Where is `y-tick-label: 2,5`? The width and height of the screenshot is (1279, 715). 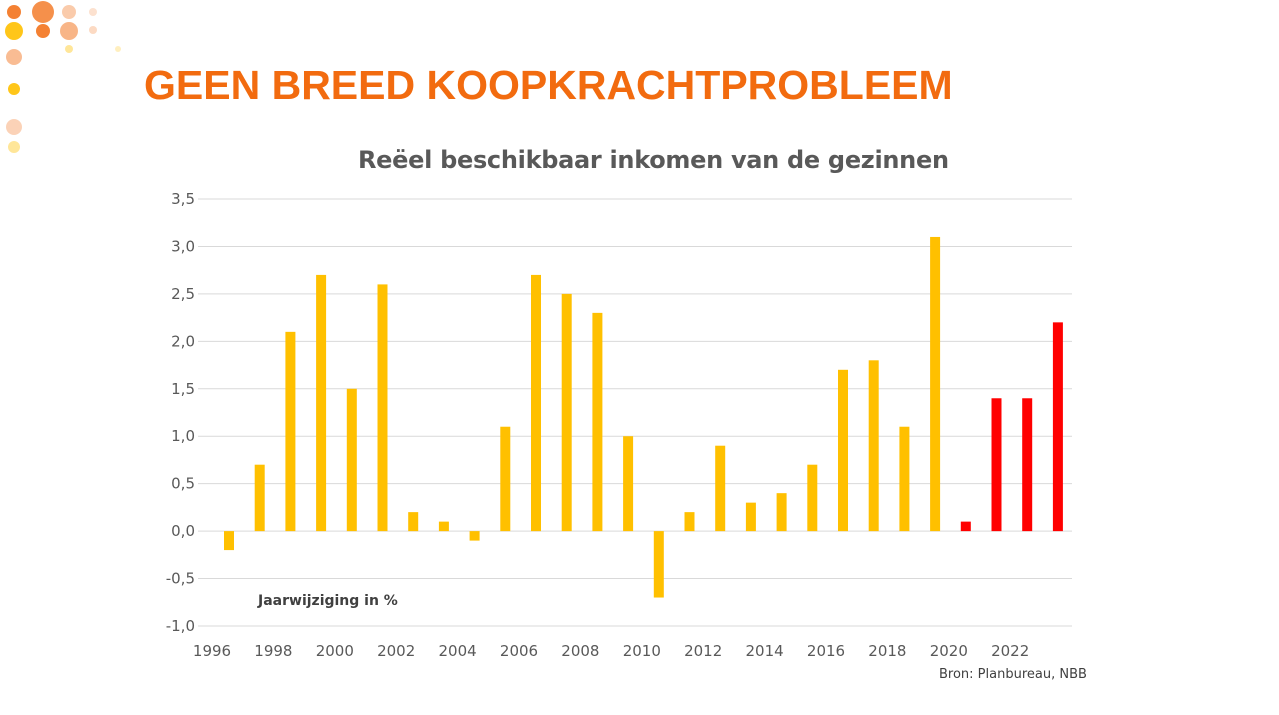 y-tick-label: 2,5 is located at coordinates (183, 294).